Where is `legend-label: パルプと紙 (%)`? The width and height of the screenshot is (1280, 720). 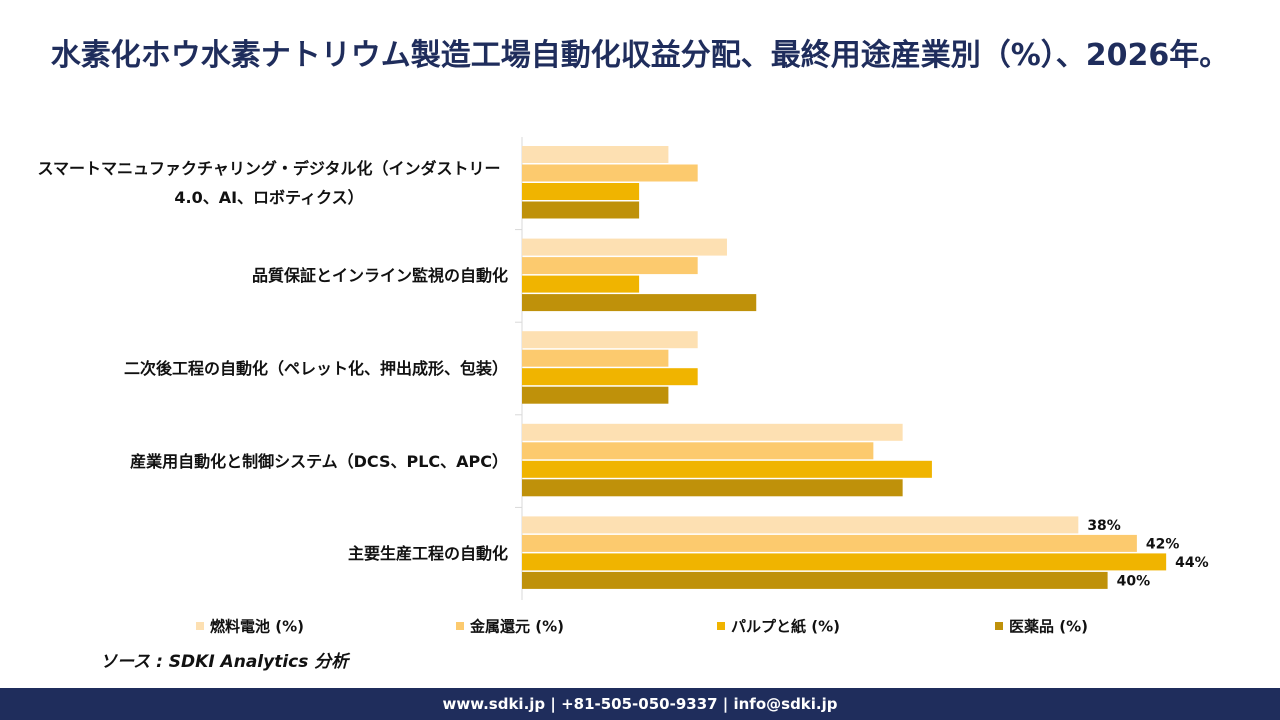 legend-label: パルプと紙 (%) is located at coordinates (785, 627).